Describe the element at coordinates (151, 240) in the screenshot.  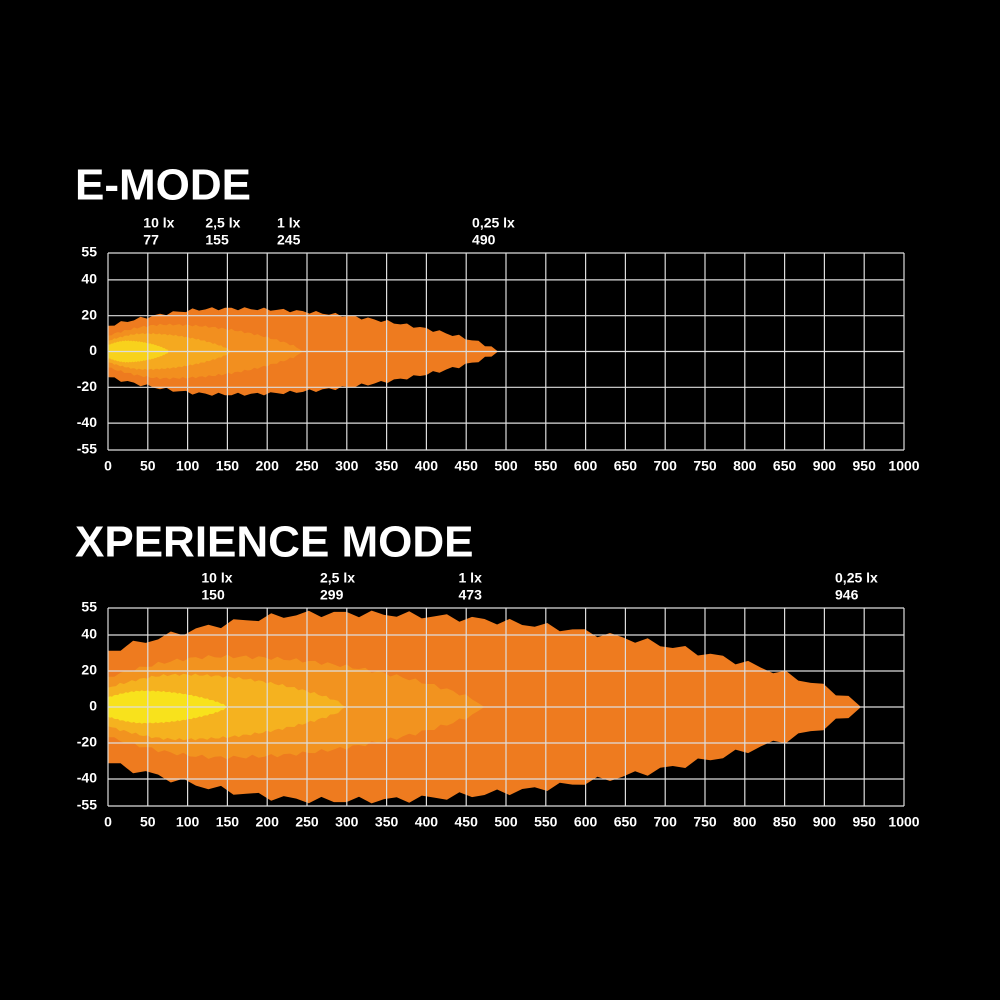
I see `zone-distance: 77` at that location.